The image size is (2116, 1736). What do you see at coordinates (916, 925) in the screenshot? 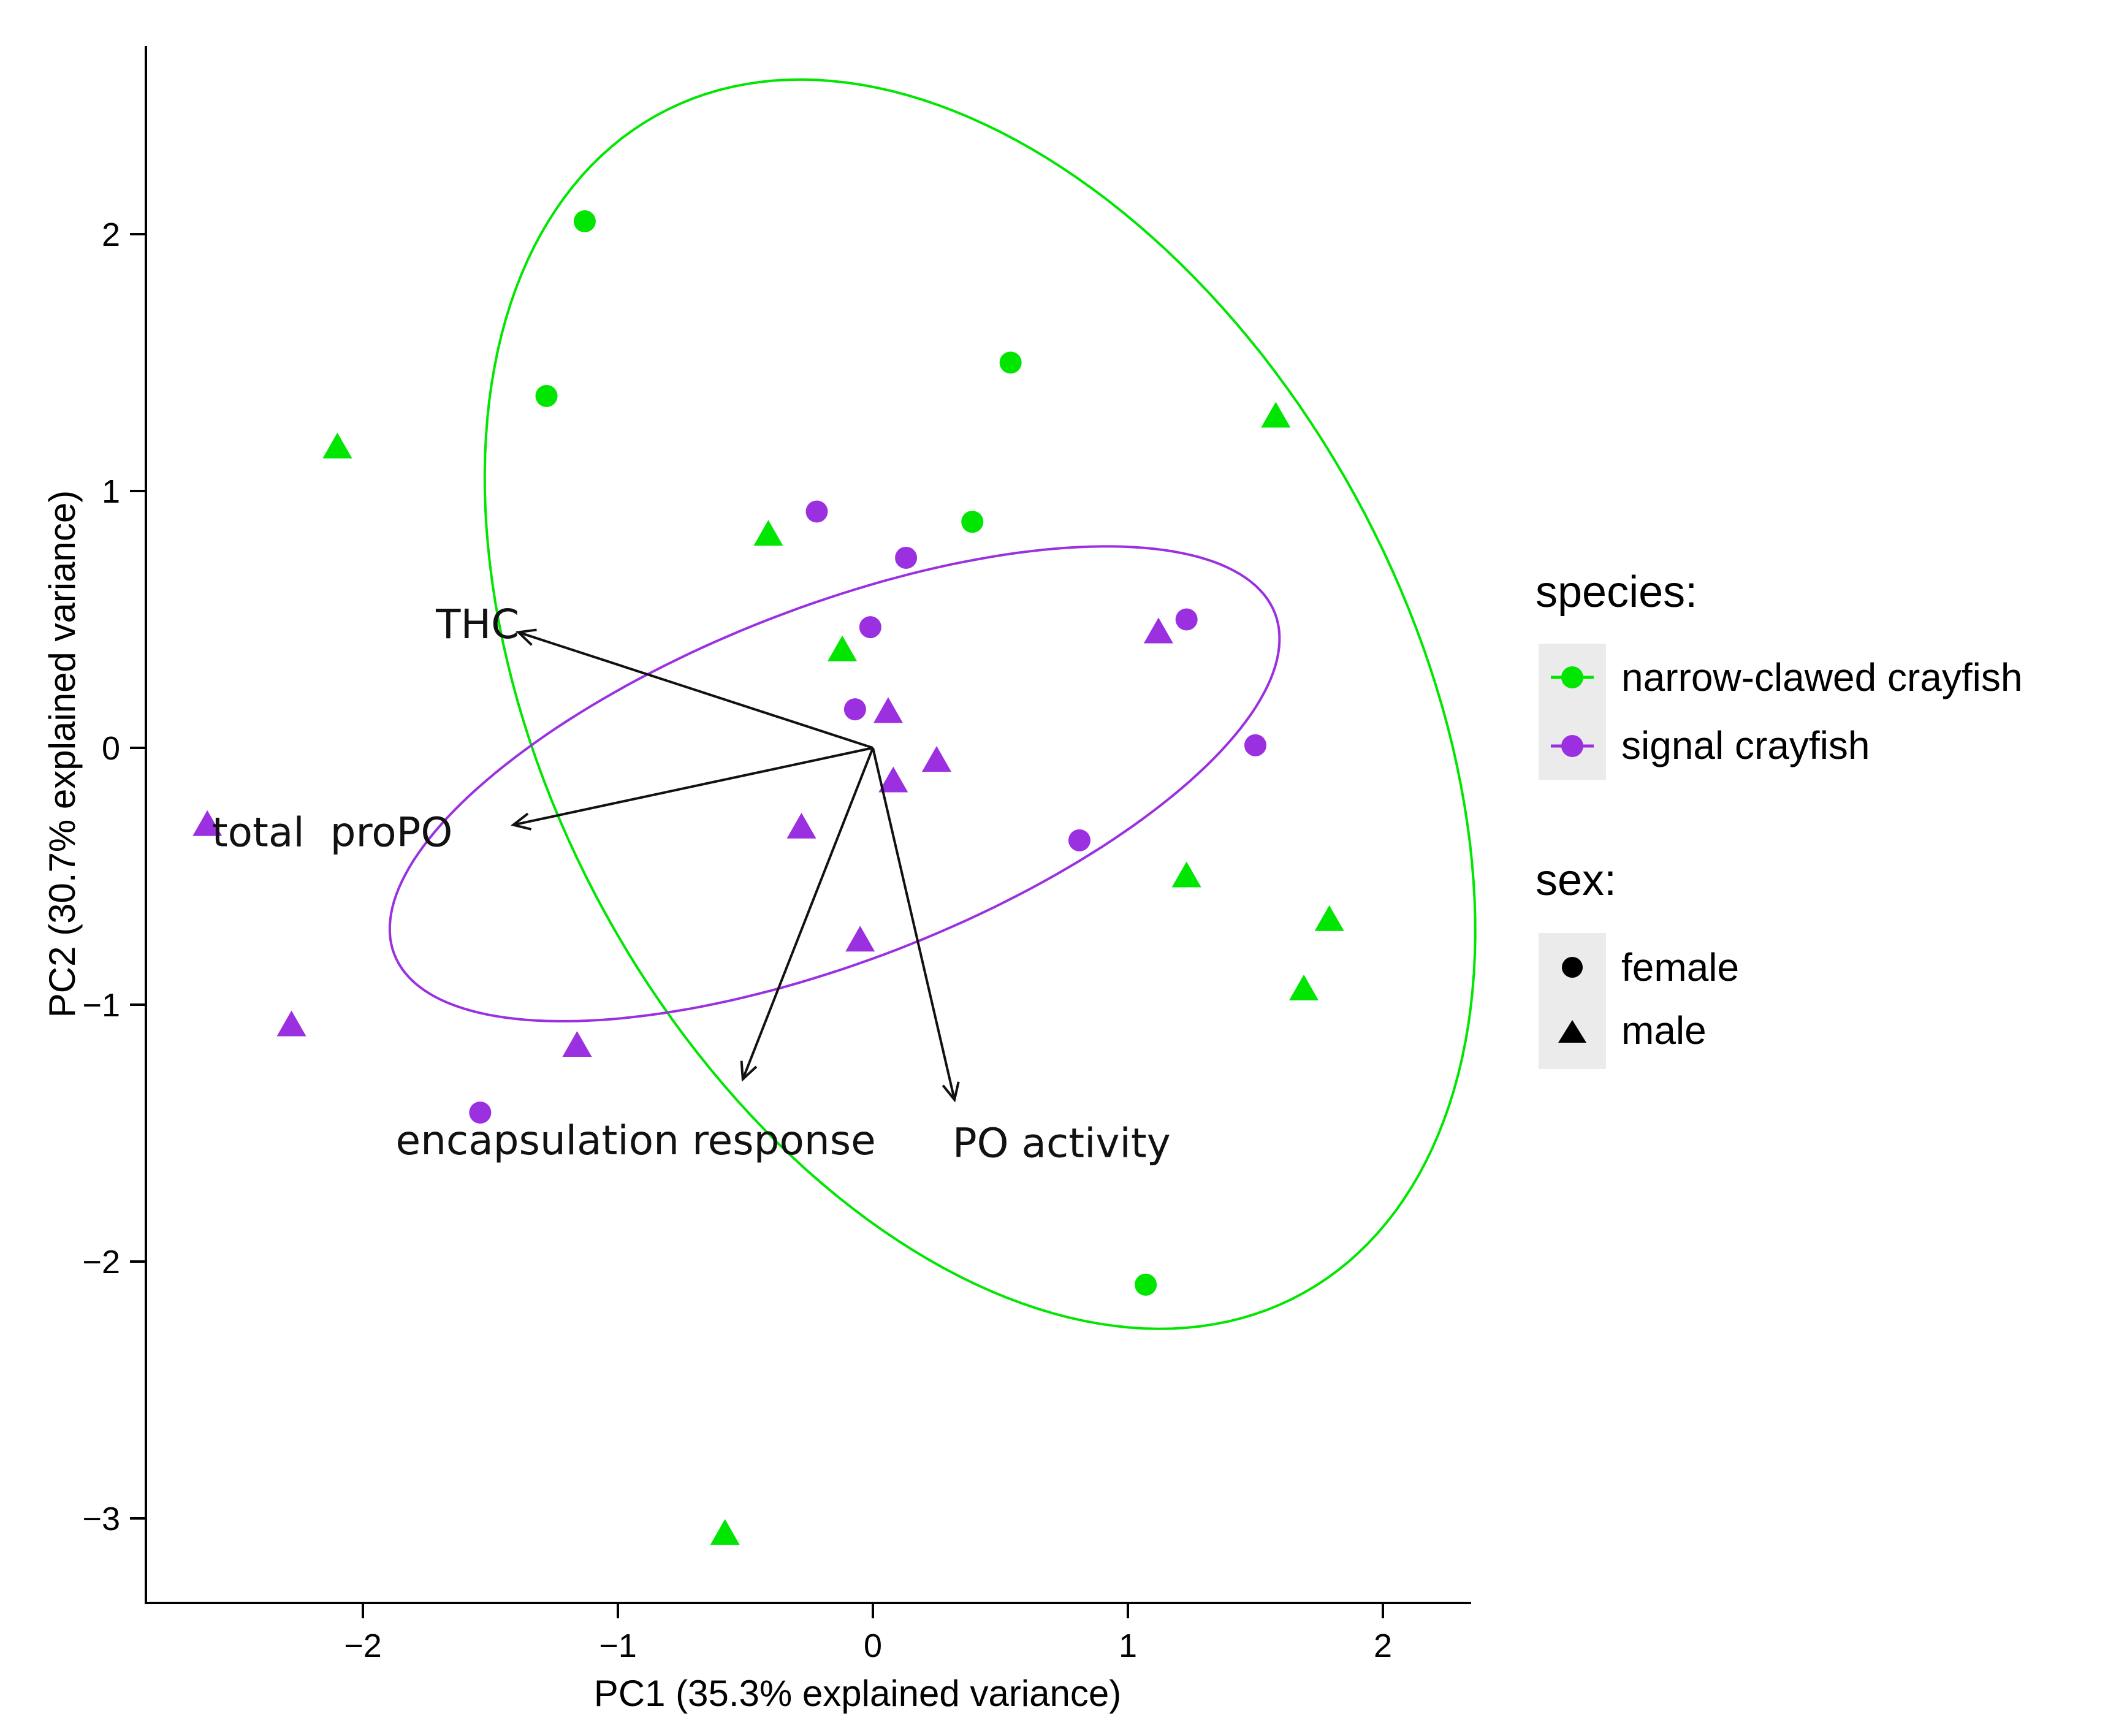
I see `loading-arrow-po-activity` at bounding box center [916, 925].